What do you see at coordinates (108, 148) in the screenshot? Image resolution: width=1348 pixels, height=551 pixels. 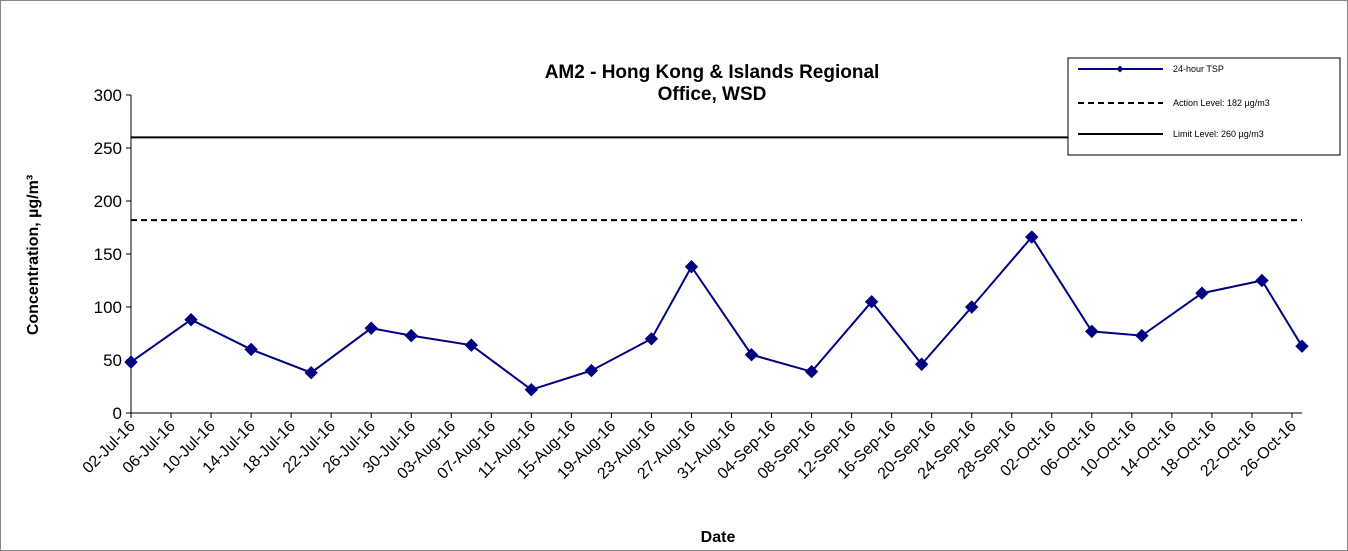 I see `y-tick-label: 250` at bounding box center [108, 148].